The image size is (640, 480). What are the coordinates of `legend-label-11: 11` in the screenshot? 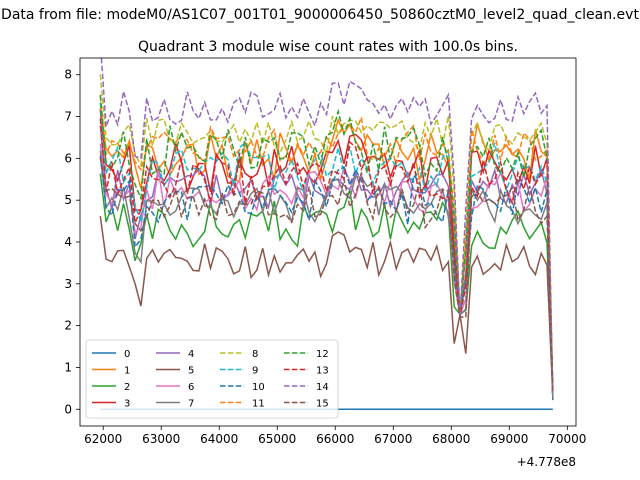 It's located at (258, 404).